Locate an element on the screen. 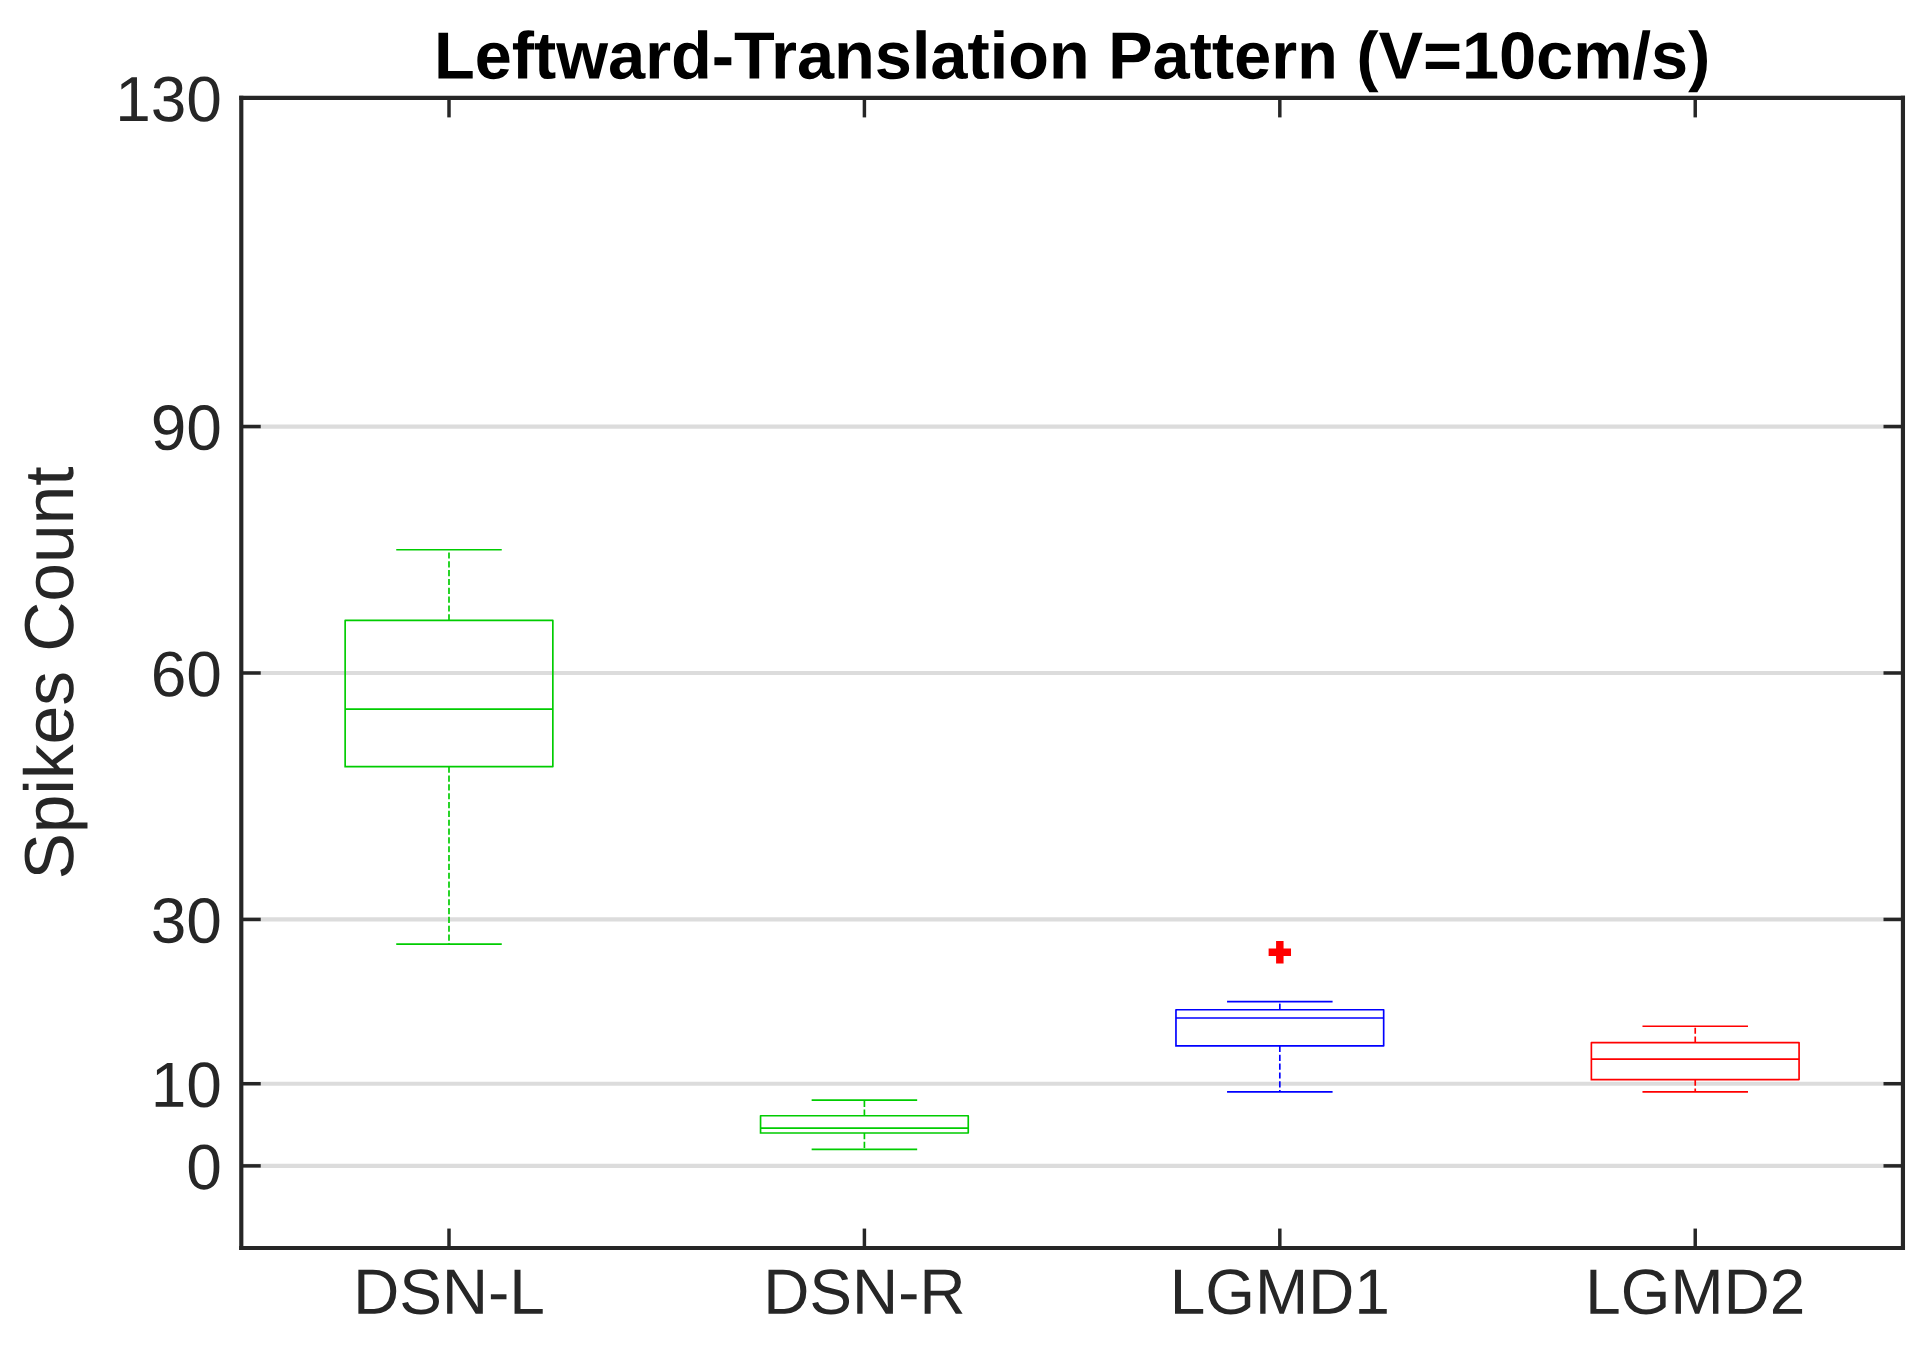  y-tick-label: 0 is located at coordinates (204, 1167).